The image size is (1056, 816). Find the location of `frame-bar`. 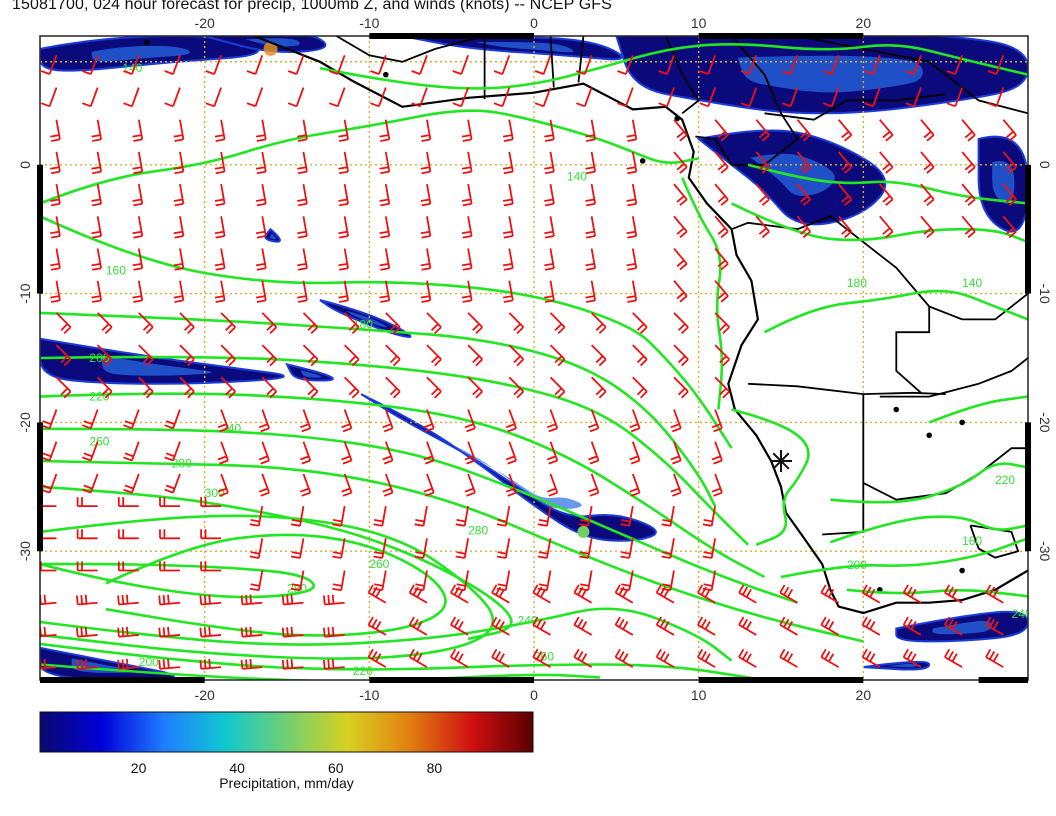

frame-bar is located at coordinates (40, 487).